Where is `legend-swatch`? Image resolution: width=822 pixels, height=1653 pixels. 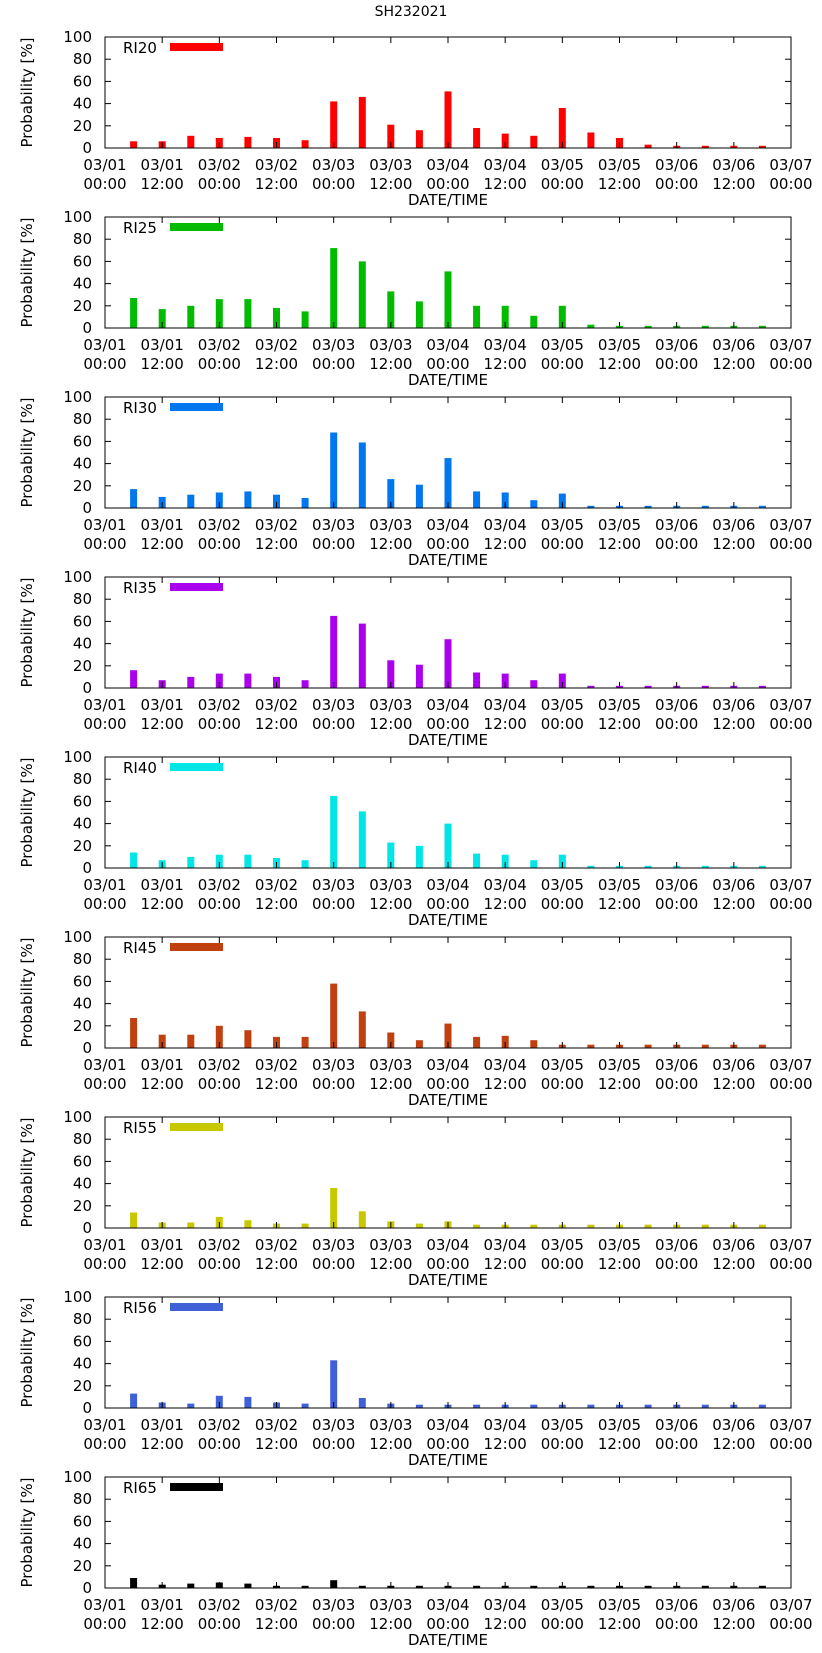
legend-swatch is located at coordinates (196, 767).